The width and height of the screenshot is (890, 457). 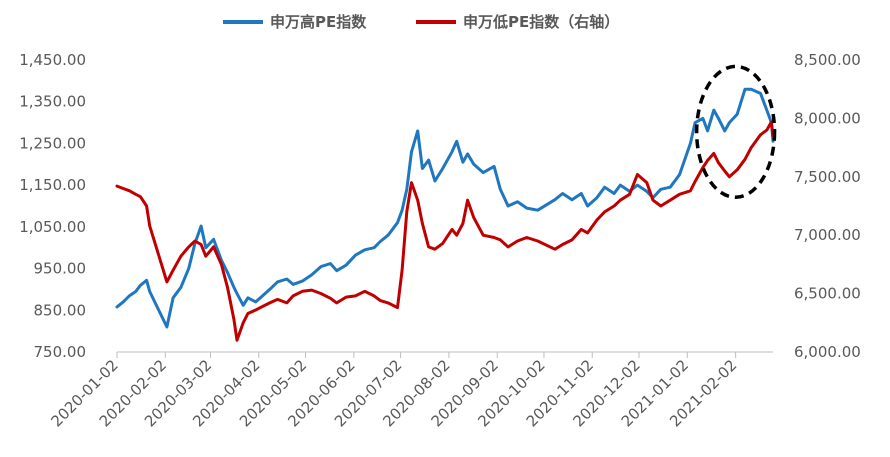 I want to click on right-y-tick-label: 7,500.00, so click(x=827, y=177).